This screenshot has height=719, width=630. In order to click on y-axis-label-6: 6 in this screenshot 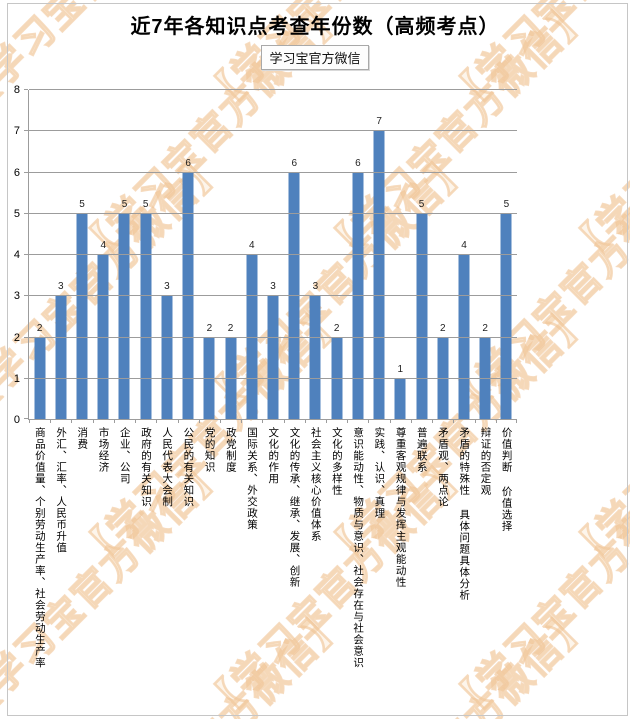, I will do `click(16, 172)`.